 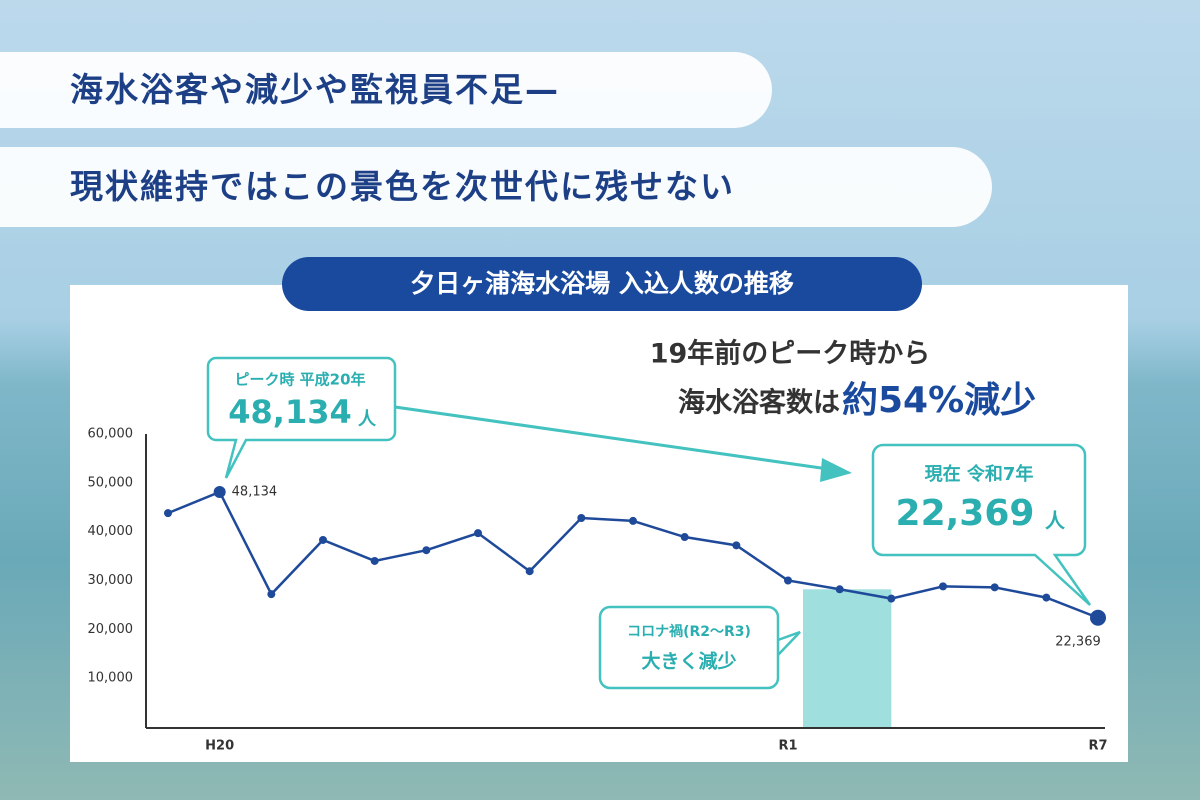 I want to click on callout-text: 大きく減少, so click(x=688, y=661).